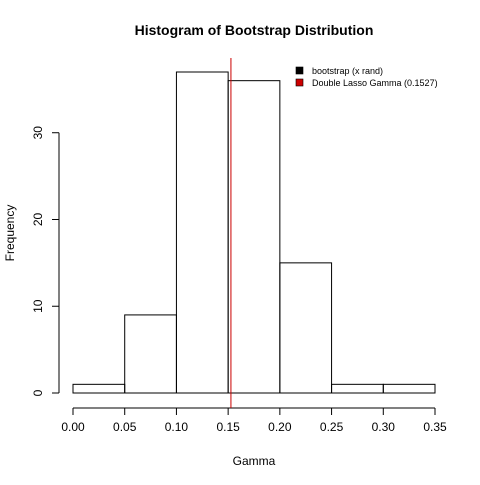 Image resolution: width=480 pixels, height=485 pixels. What do you see at coordinates (38, 133) in the screenshot?
I see `y-tick-label: 30` at bounding box center [38, 133].